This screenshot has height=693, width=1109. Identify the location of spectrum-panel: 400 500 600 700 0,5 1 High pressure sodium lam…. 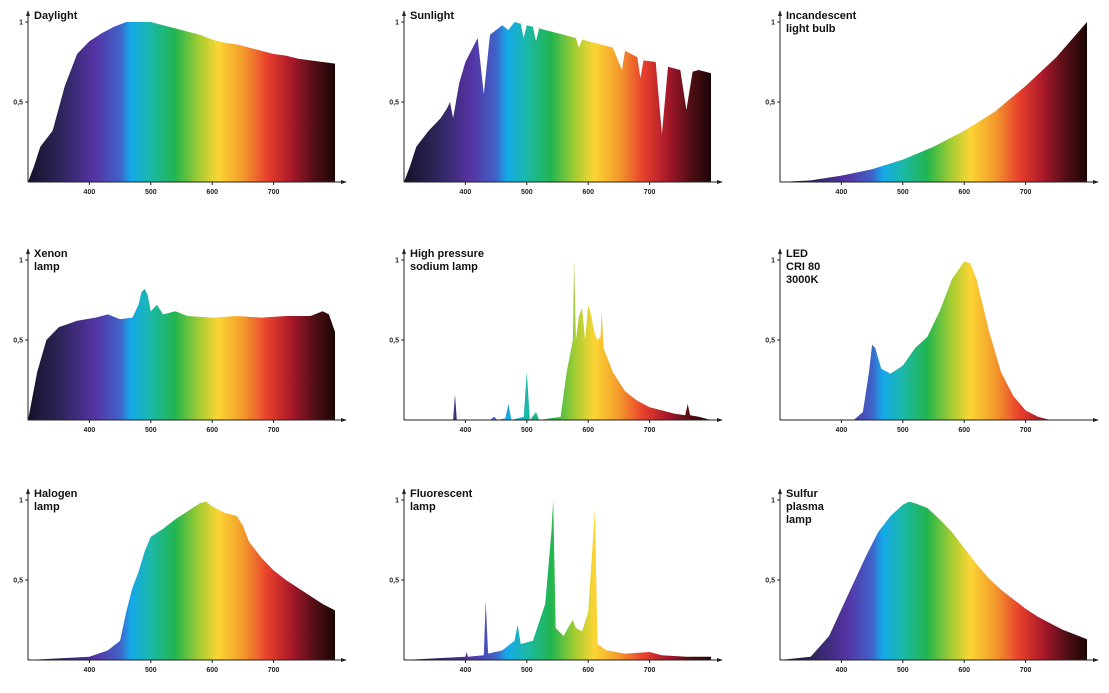
(549, 345).